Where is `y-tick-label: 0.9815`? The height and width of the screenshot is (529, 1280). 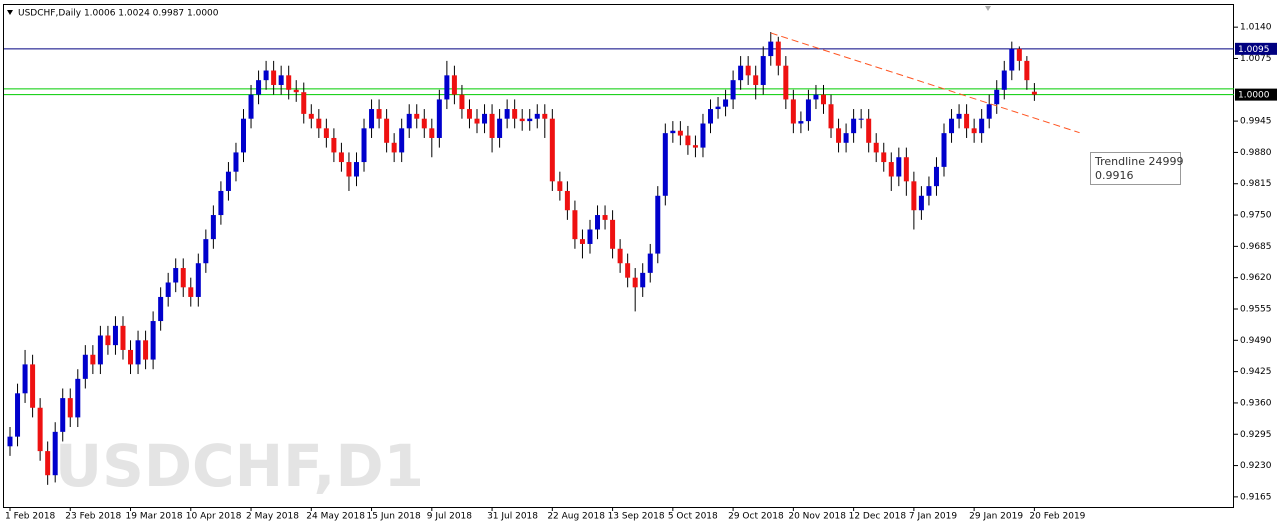 y-tick-label: 0.9815 is located at coordinates (1256, 184).